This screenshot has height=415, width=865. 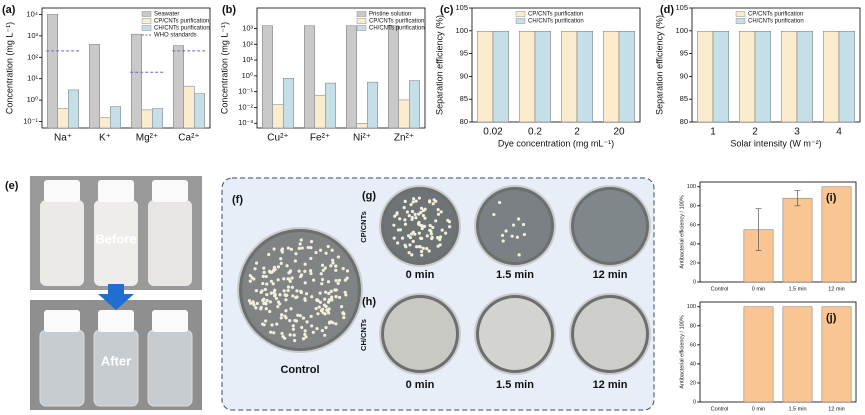 What do you see at coordinates (691, 187) in the screenshot?
I see `y-tick-label: 100` at bounding box center [691, 187].